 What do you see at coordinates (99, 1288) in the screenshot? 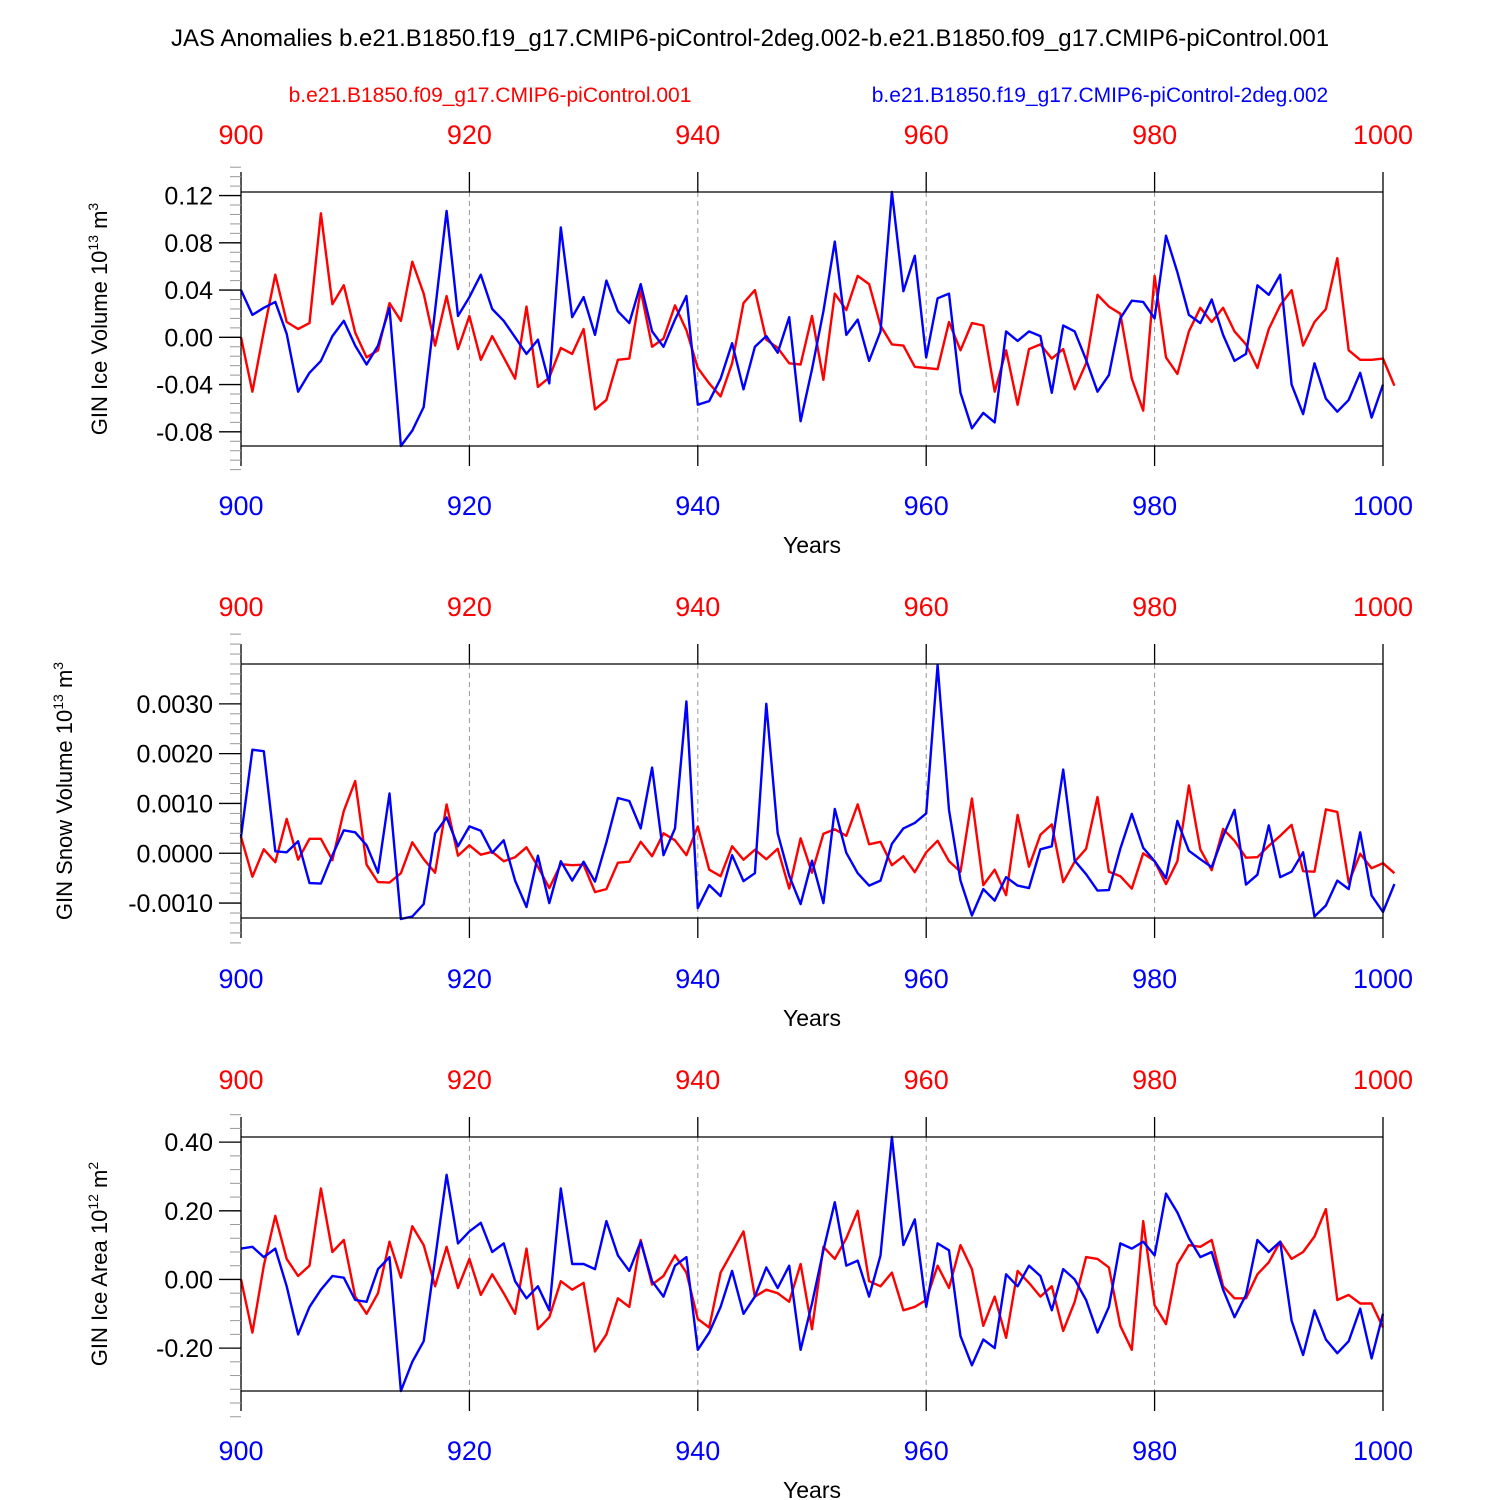
I see `y-axis-title-part: GIN Ice Area 10` at bounding box center [99, 1288].